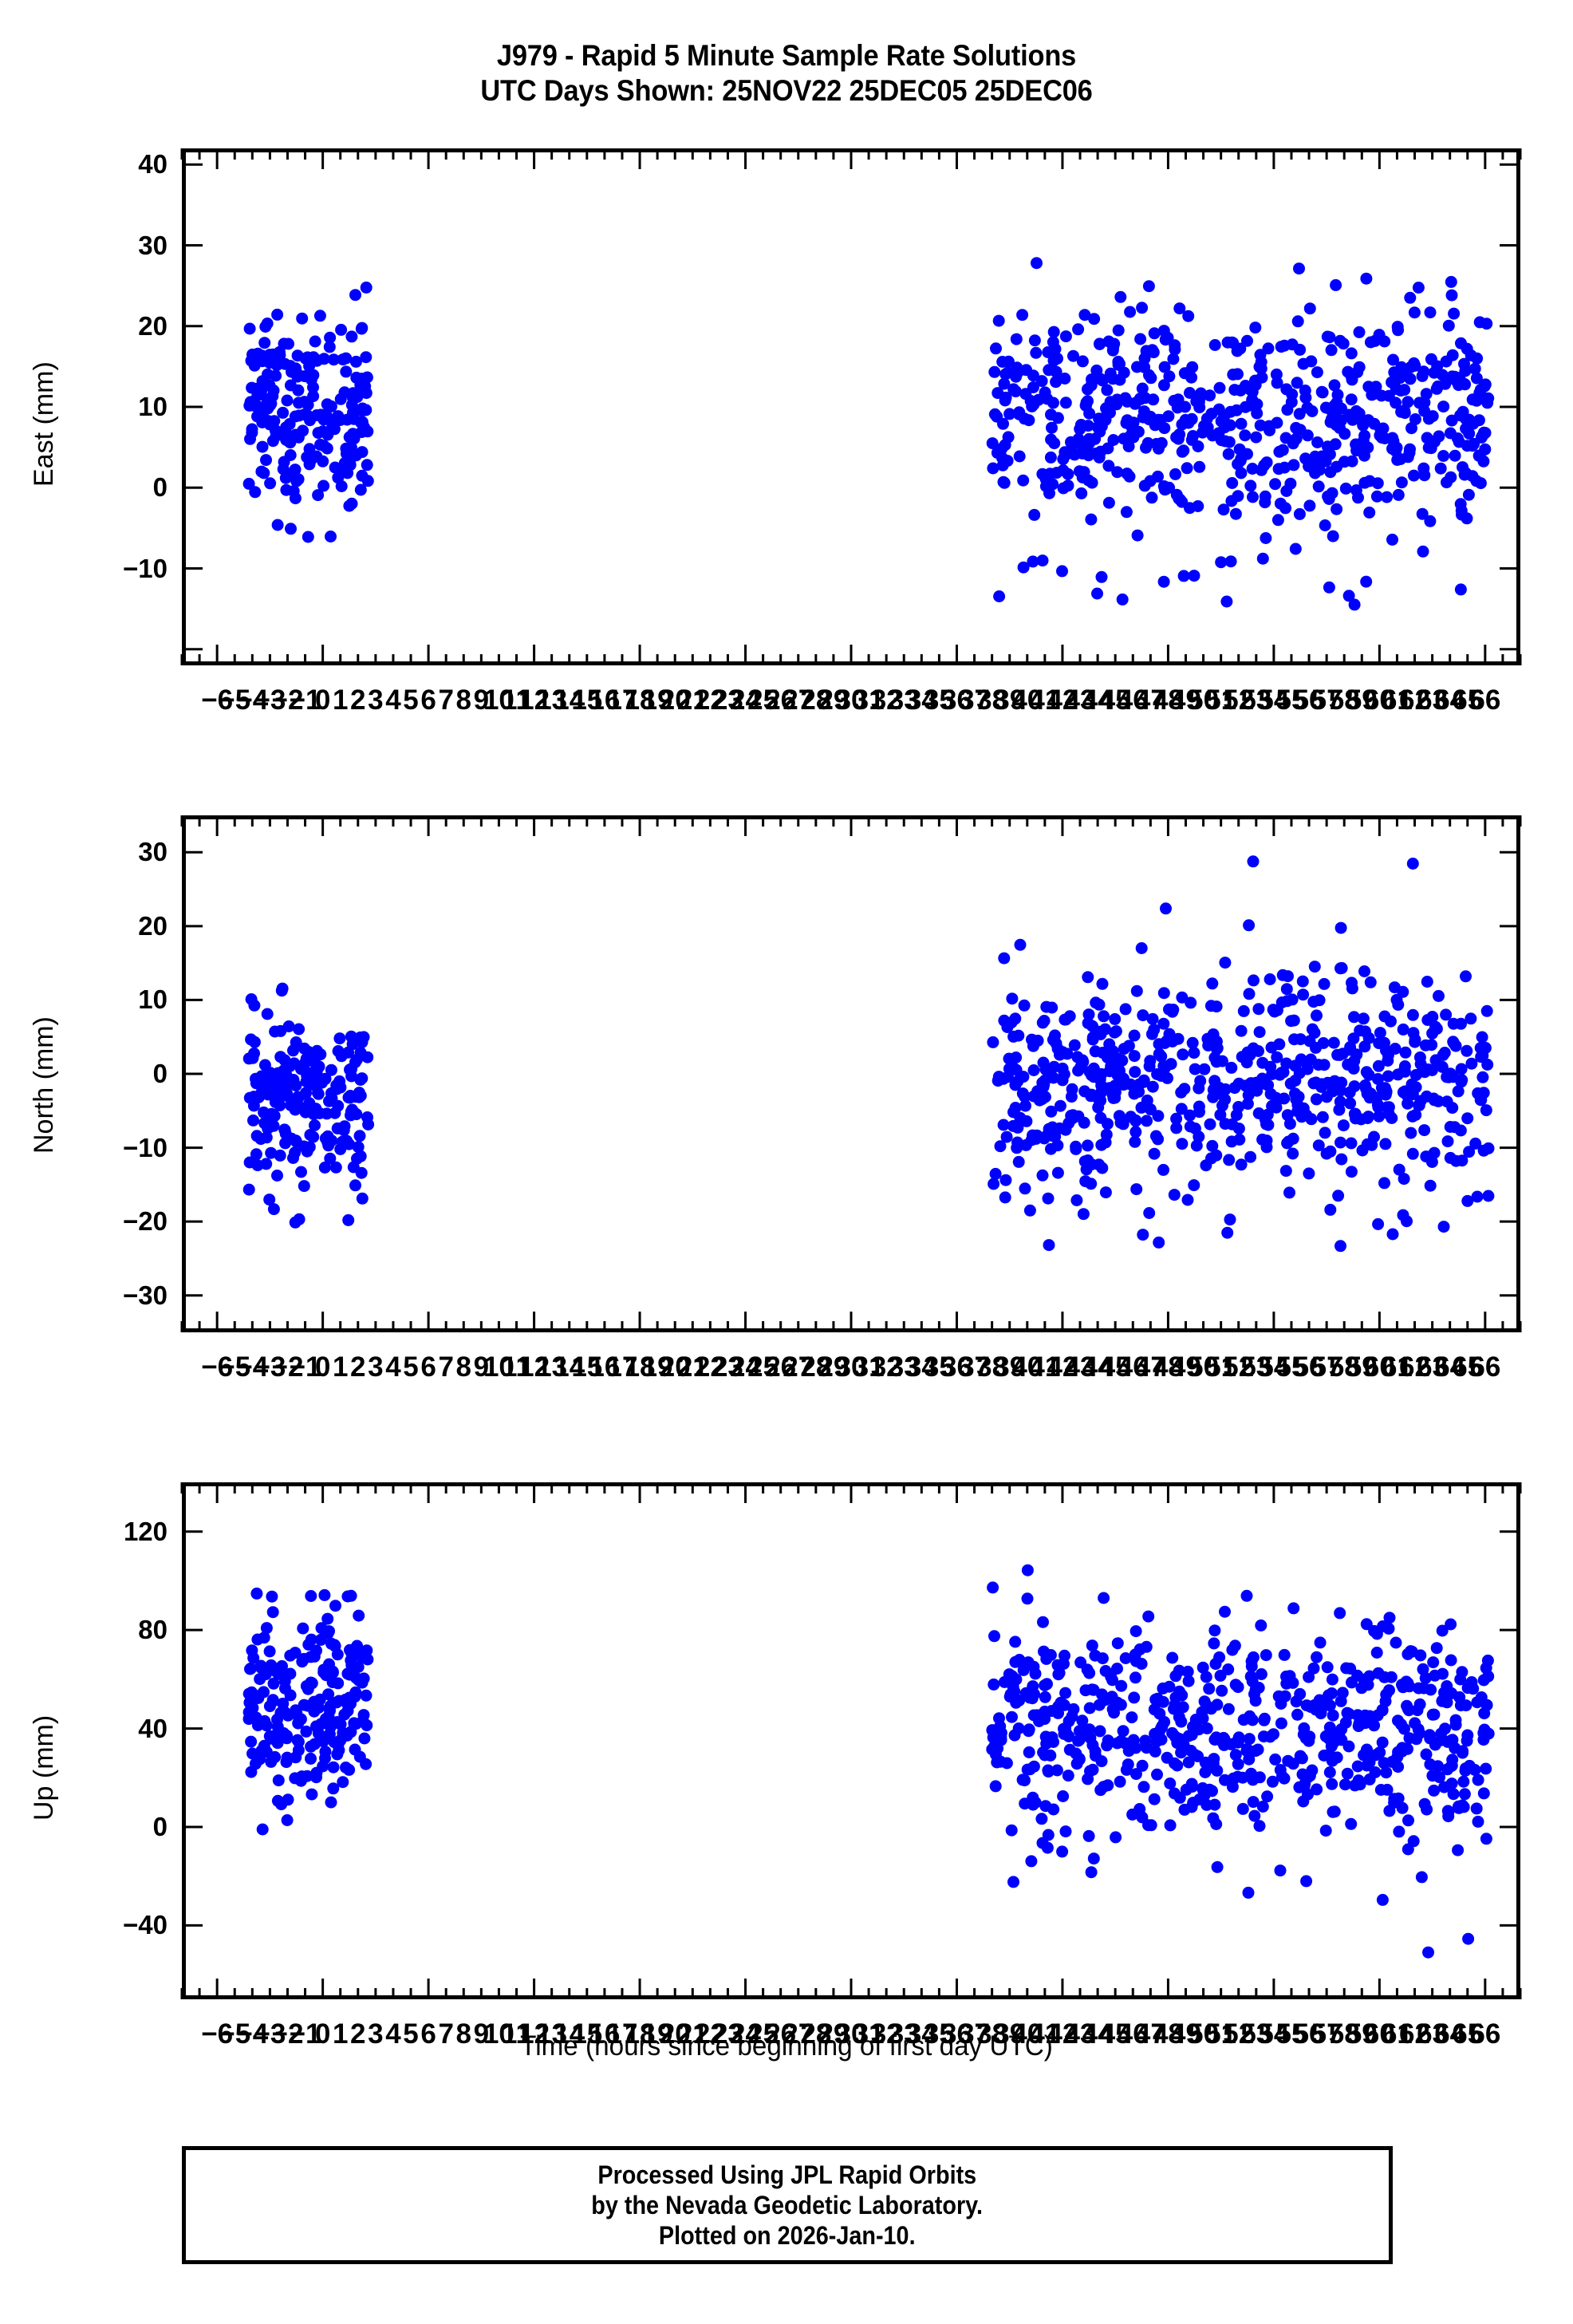 Image resolution: width=1573 pixels, height=2324 pixels. I want to click on x-tick-label: −2, so click(287, 700).